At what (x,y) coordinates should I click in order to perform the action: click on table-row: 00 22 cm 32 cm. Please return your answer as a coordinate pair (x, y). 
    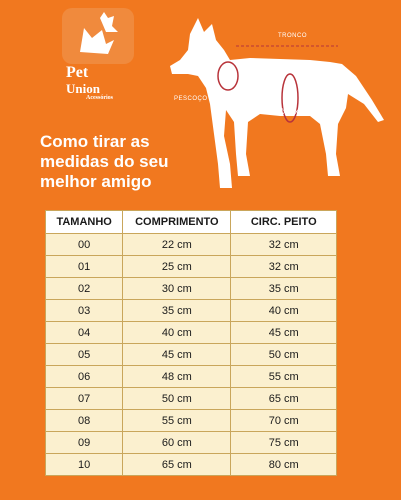
    Looking at the image, I should click on (190, 244).